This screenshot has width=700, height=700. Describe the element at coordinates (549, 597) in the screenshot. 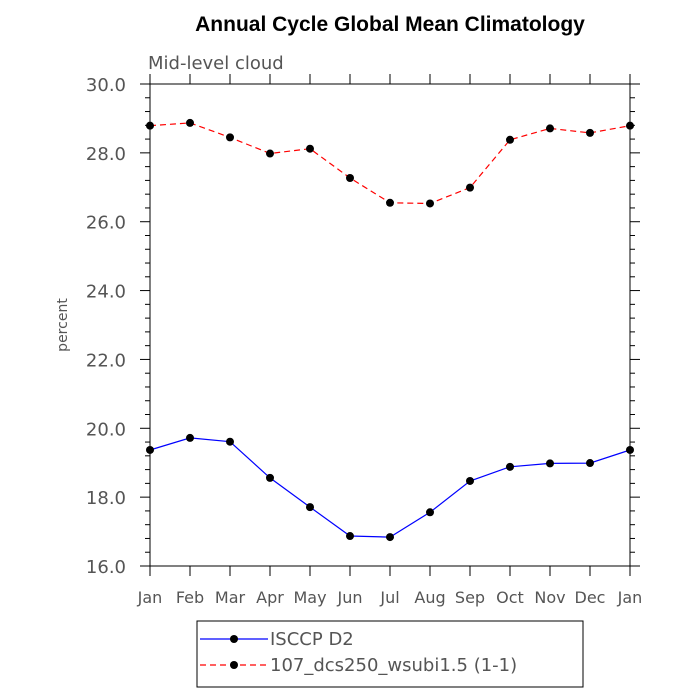

I see `x-tick-label: Nov` at that location.